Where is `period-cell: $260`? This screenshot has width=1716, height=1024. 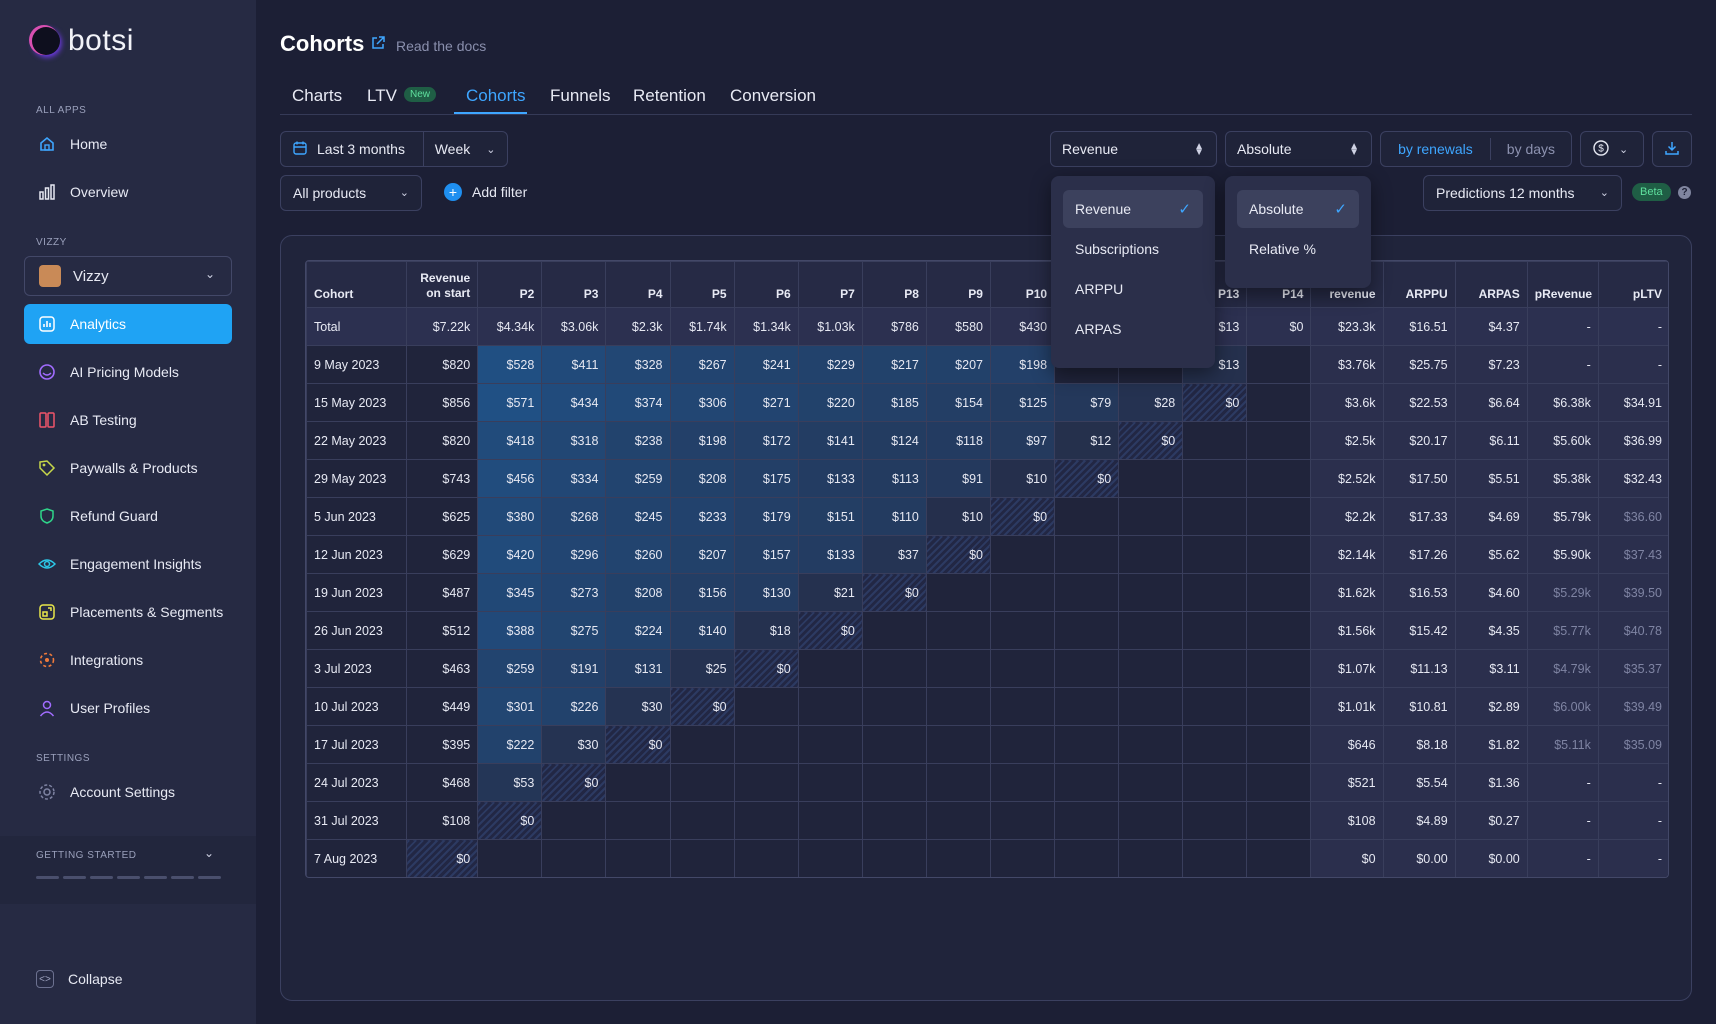
period-cell: $260 is located at coordinates (638, 554).